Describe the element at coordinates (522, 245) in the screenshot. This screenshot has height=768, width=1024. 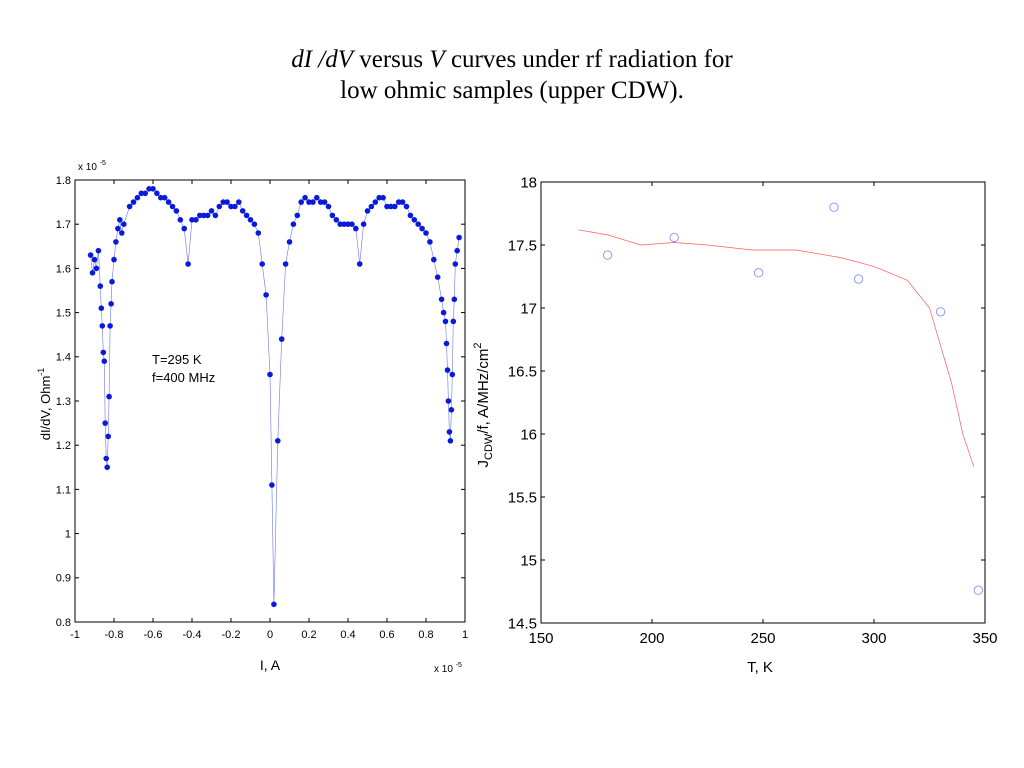
I see `right-y-tick-label: 17.5` at that location.